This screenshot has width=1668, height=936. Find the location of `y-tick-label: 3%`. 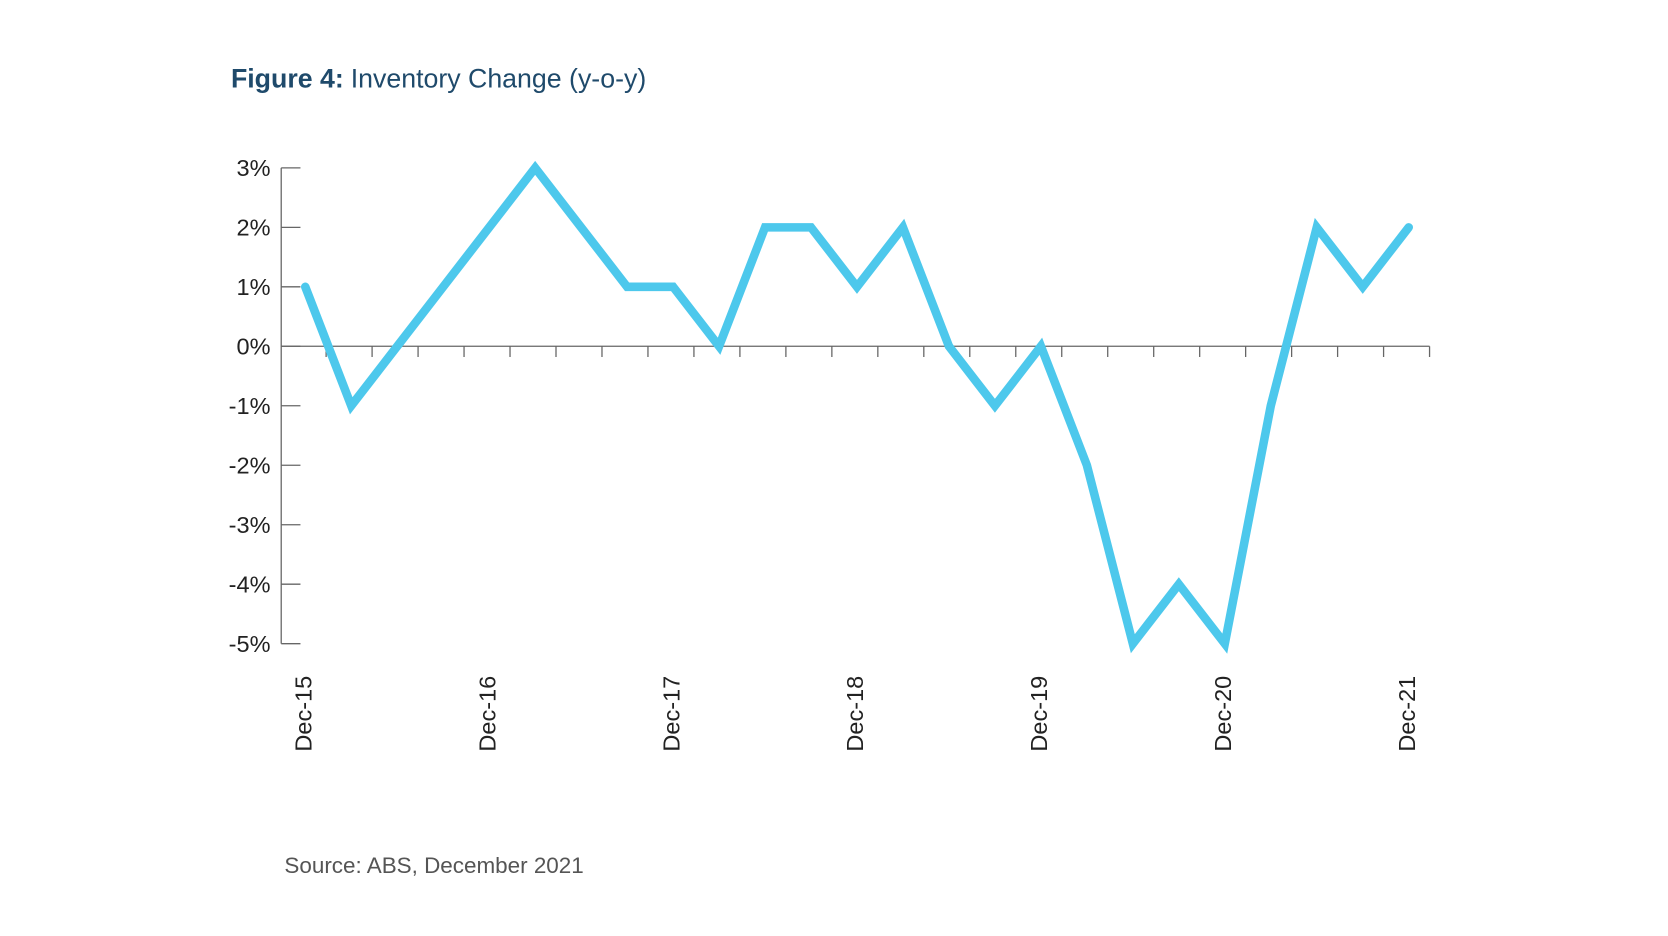

y-tick-label: 3% is located at coordinates (254, 168).